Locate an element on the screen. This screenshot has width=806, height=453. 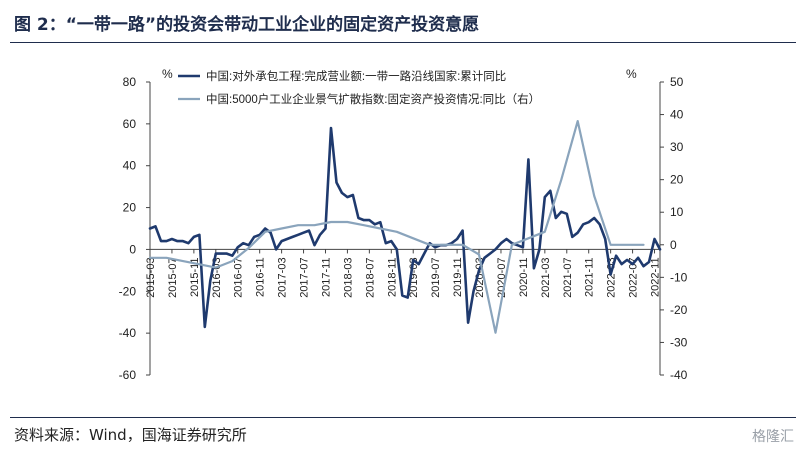
x-tick-label: 2016-07 is located at coordinates (239, 277).